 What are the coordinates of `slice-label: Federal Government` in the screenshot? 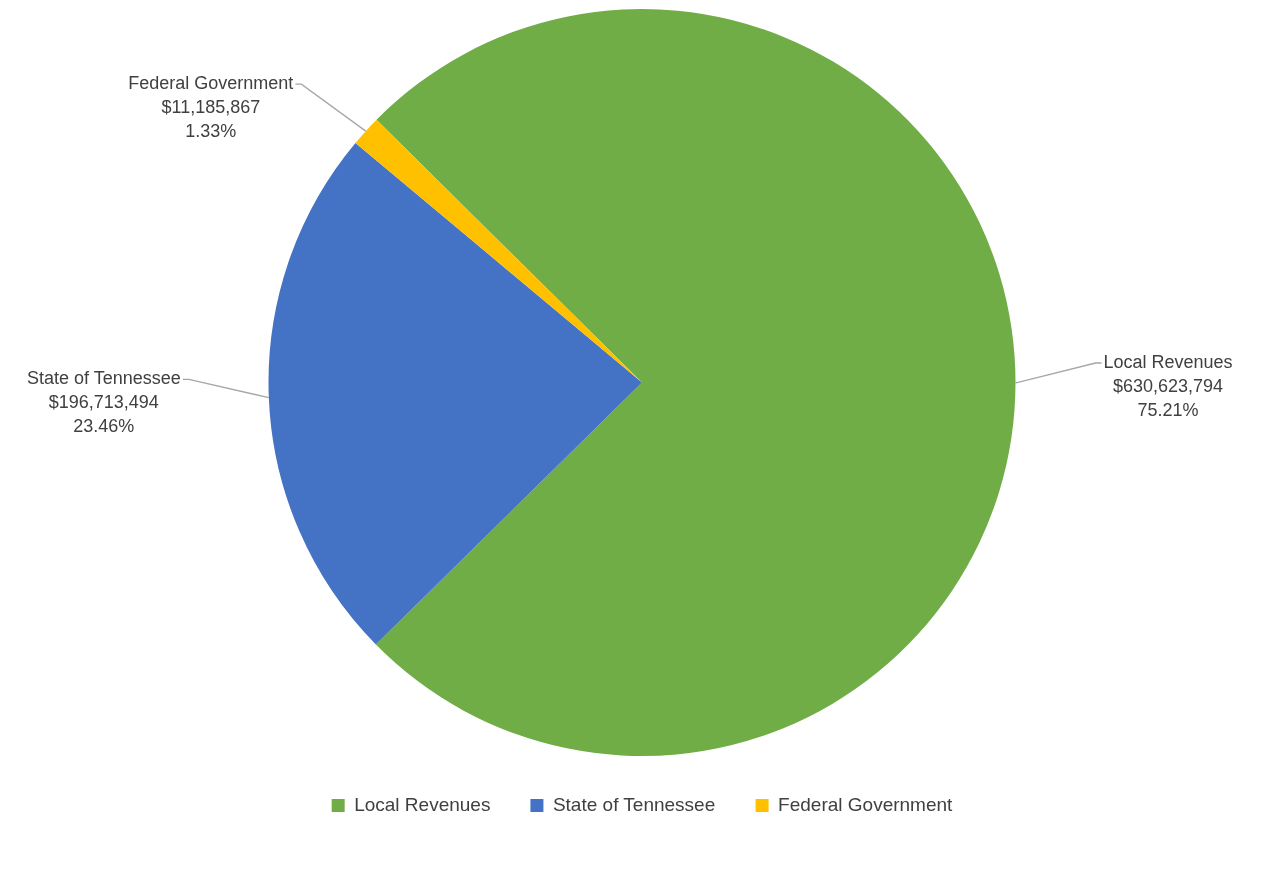 It's located at (211, 83).